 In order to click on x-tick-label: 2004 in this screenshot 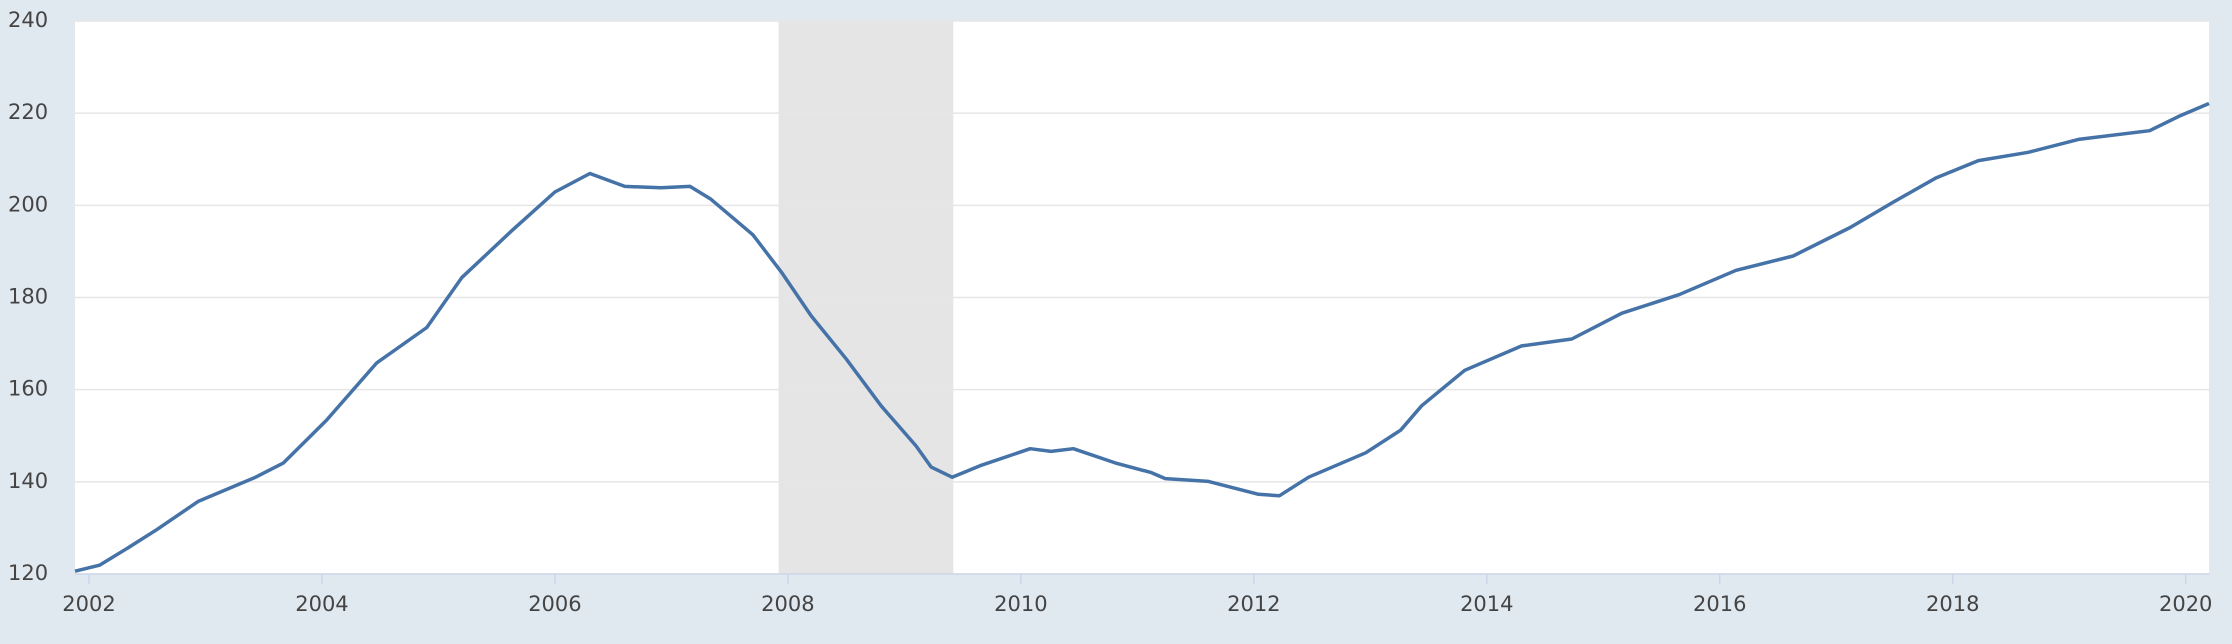, I will do `click(321, 604)`.